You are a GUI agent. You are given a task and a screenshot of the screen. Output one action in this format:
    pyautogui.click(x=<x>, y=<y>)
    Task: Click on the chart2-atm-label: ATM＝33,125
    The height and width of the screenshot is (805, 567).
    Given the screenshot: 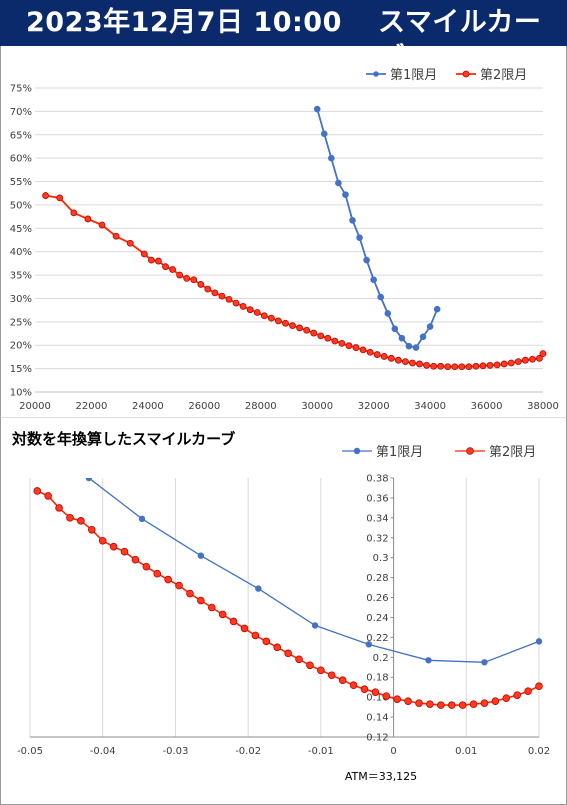 What is the action you would take?
    pyautogui.click(x=381, y=776)
    